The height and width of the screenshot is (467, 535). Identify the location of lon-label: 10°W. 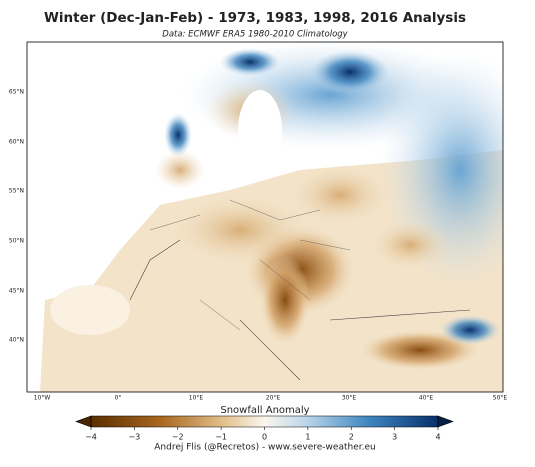
(42, 398).